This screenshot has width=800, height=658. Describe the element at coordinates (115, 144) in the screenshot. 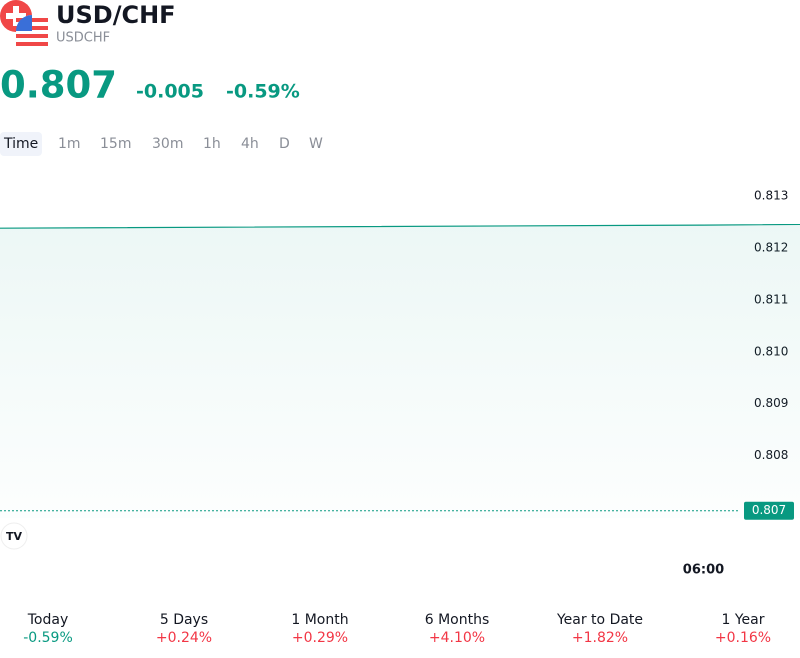

I see `interval-tab: 15m` at that location.